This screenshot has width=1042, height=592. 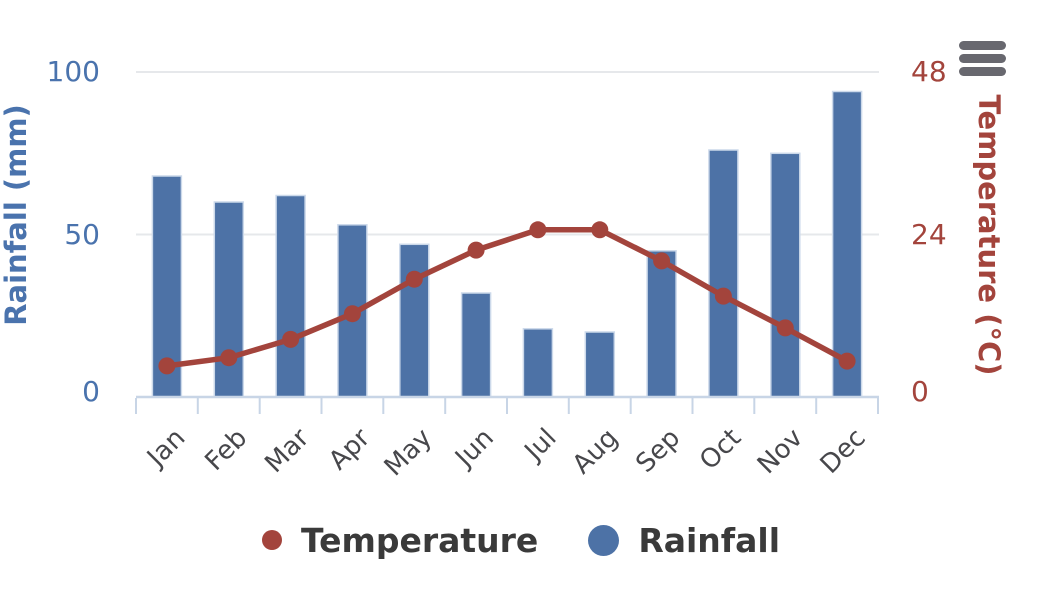 I want to click on temperature-point-may, so click(x=414, y=279).